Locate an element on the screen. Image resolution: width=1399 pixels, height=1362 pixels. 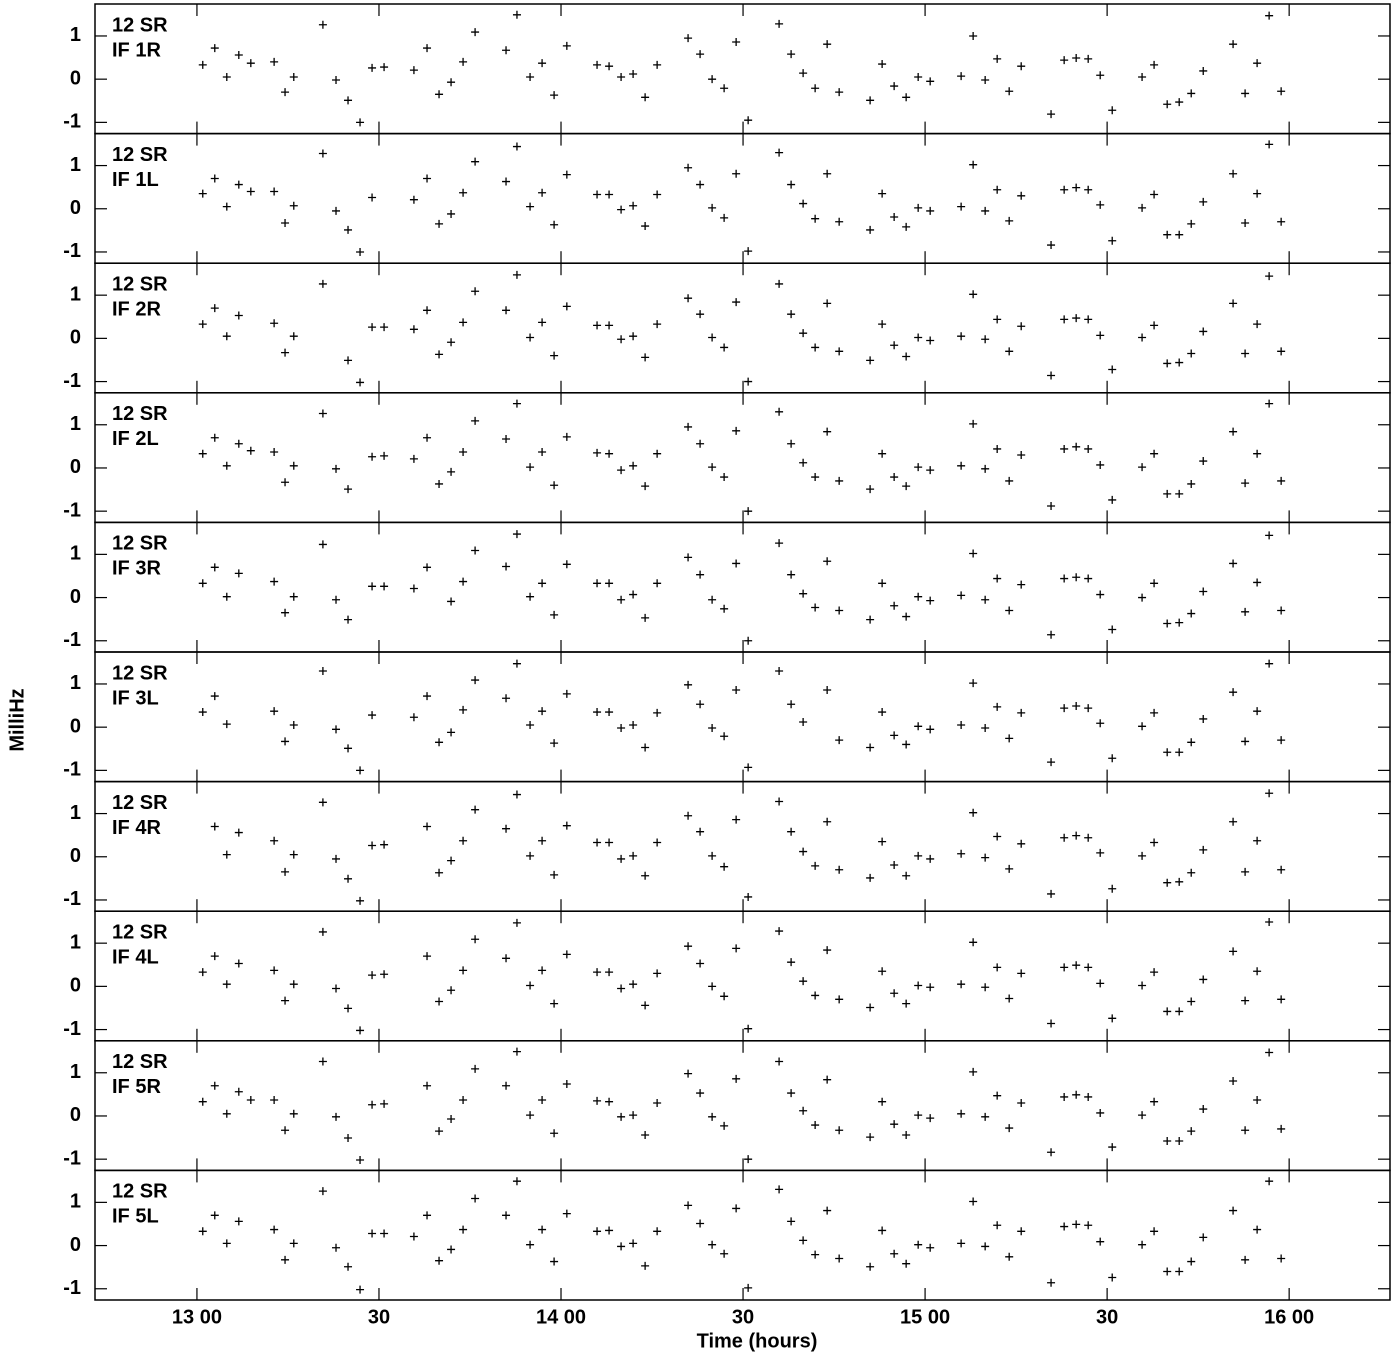
y-tick-label: -1 is located at coordinates (72, 251).